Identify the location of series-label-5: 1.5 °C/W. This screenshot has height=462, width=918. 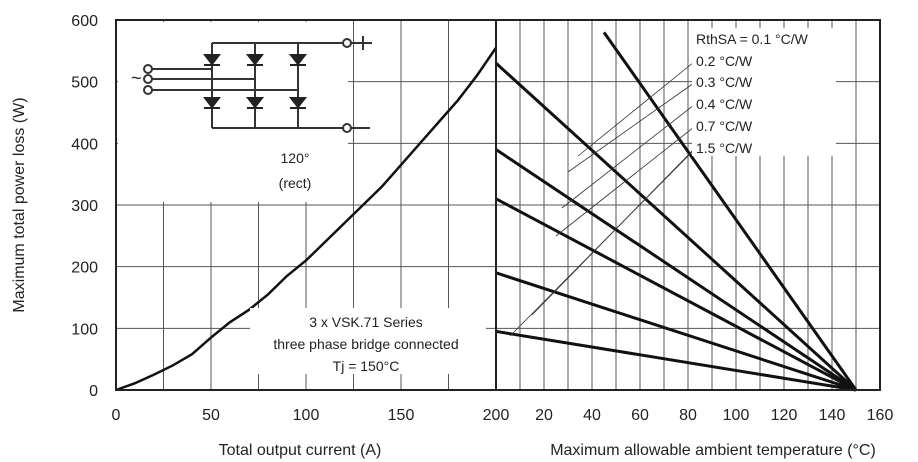
(724, 148).